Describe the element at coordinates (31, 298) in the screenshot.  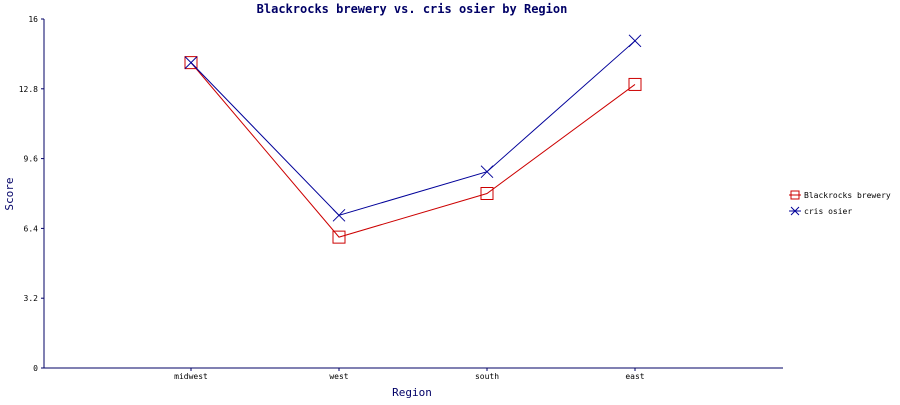
I see `y-tick-label: 3.2` at that location.